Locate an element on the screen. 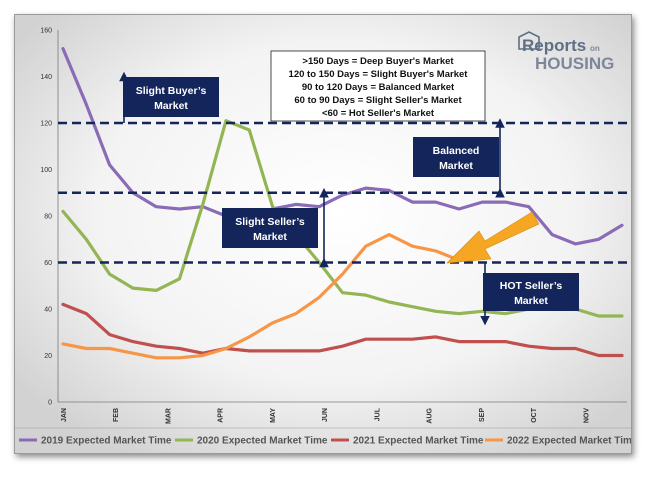 The image size is (650, 477). x-tick: APR is located at coordinates (221, 415).